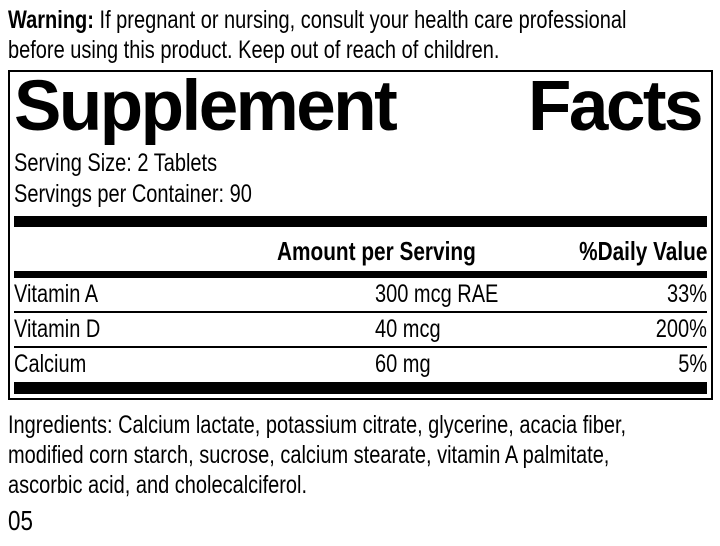 Image resolution: width=720 pixels, height=546 pixels. I want to click on panel-title-word-2: Facts, so click(615, 106).